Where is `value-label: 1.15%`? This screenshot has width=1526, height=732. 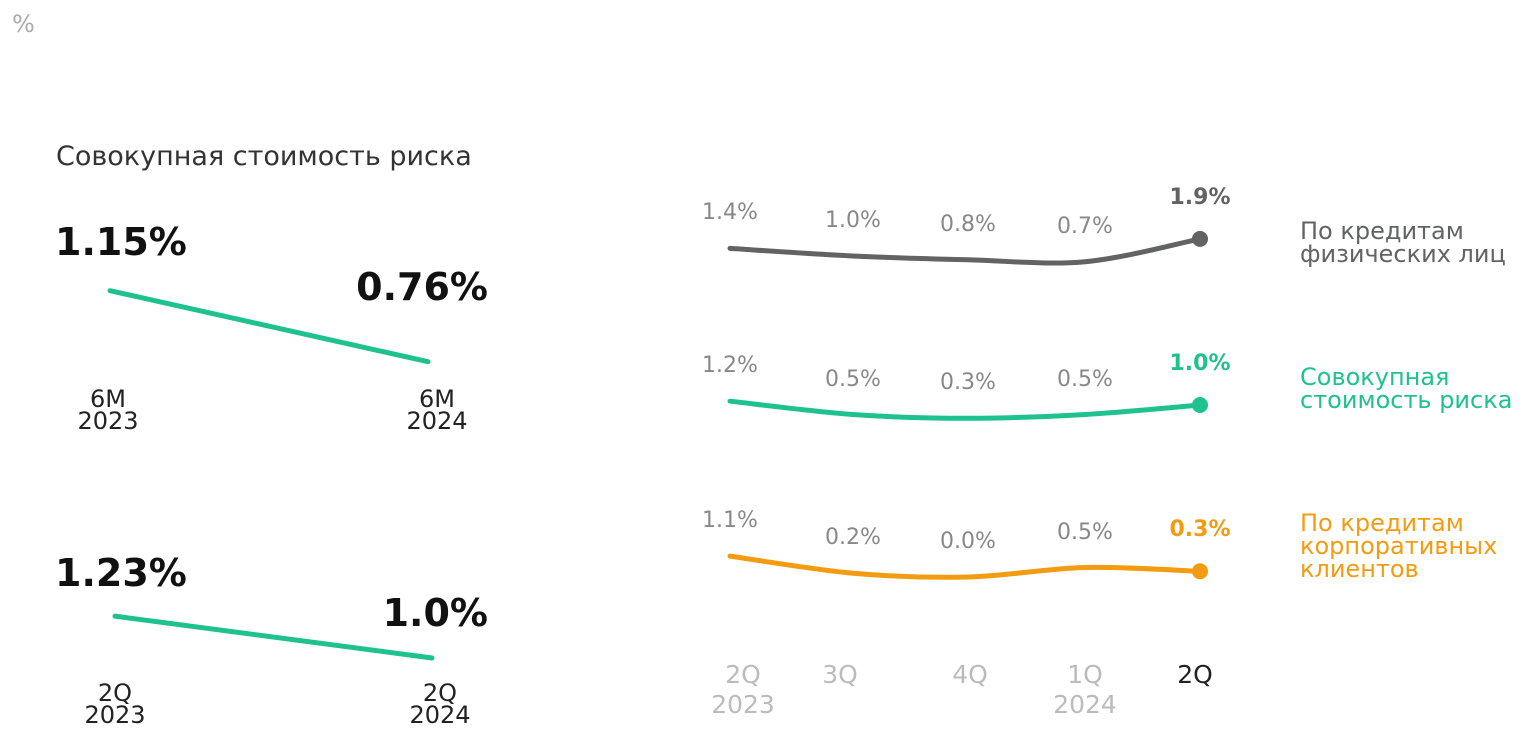
value-label: 1.15% is located at coordinates (121, 241).